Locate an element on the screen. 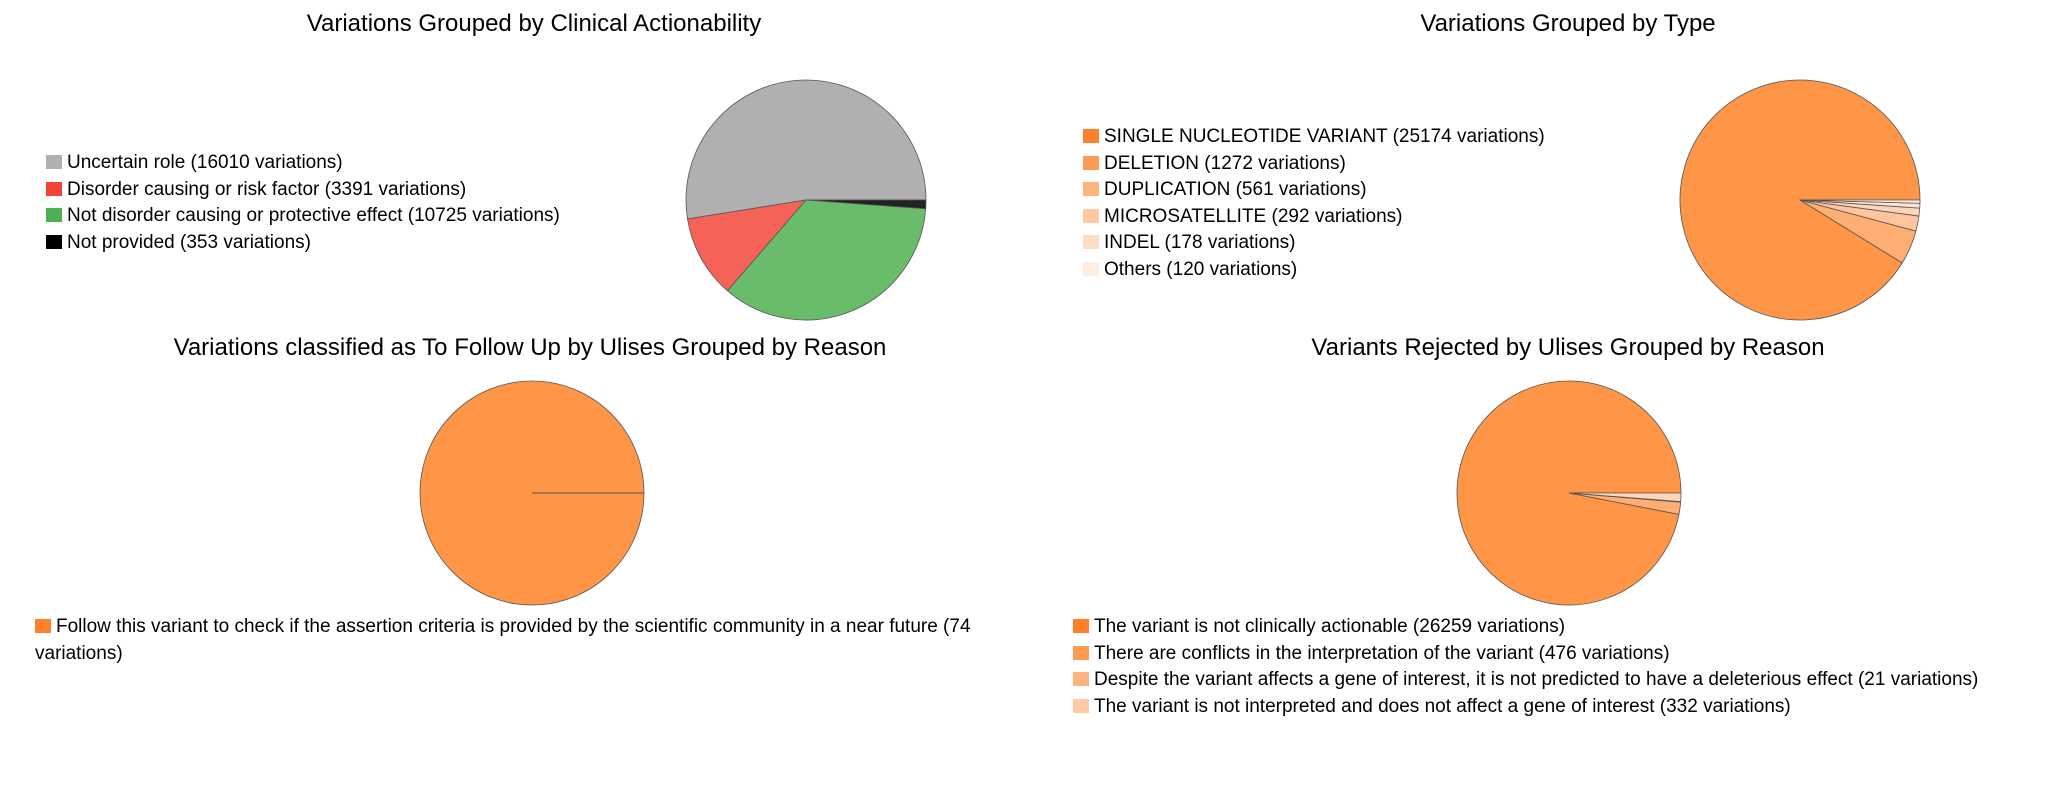  legend-item: Uncertain role (16010 variations) is located at coordinates (303, 163).